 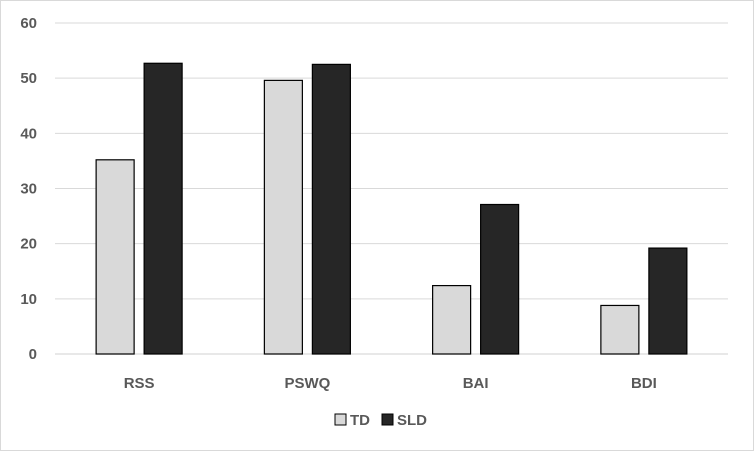 I want to click on y-tick-label: 40, so click(x=28, y=133).